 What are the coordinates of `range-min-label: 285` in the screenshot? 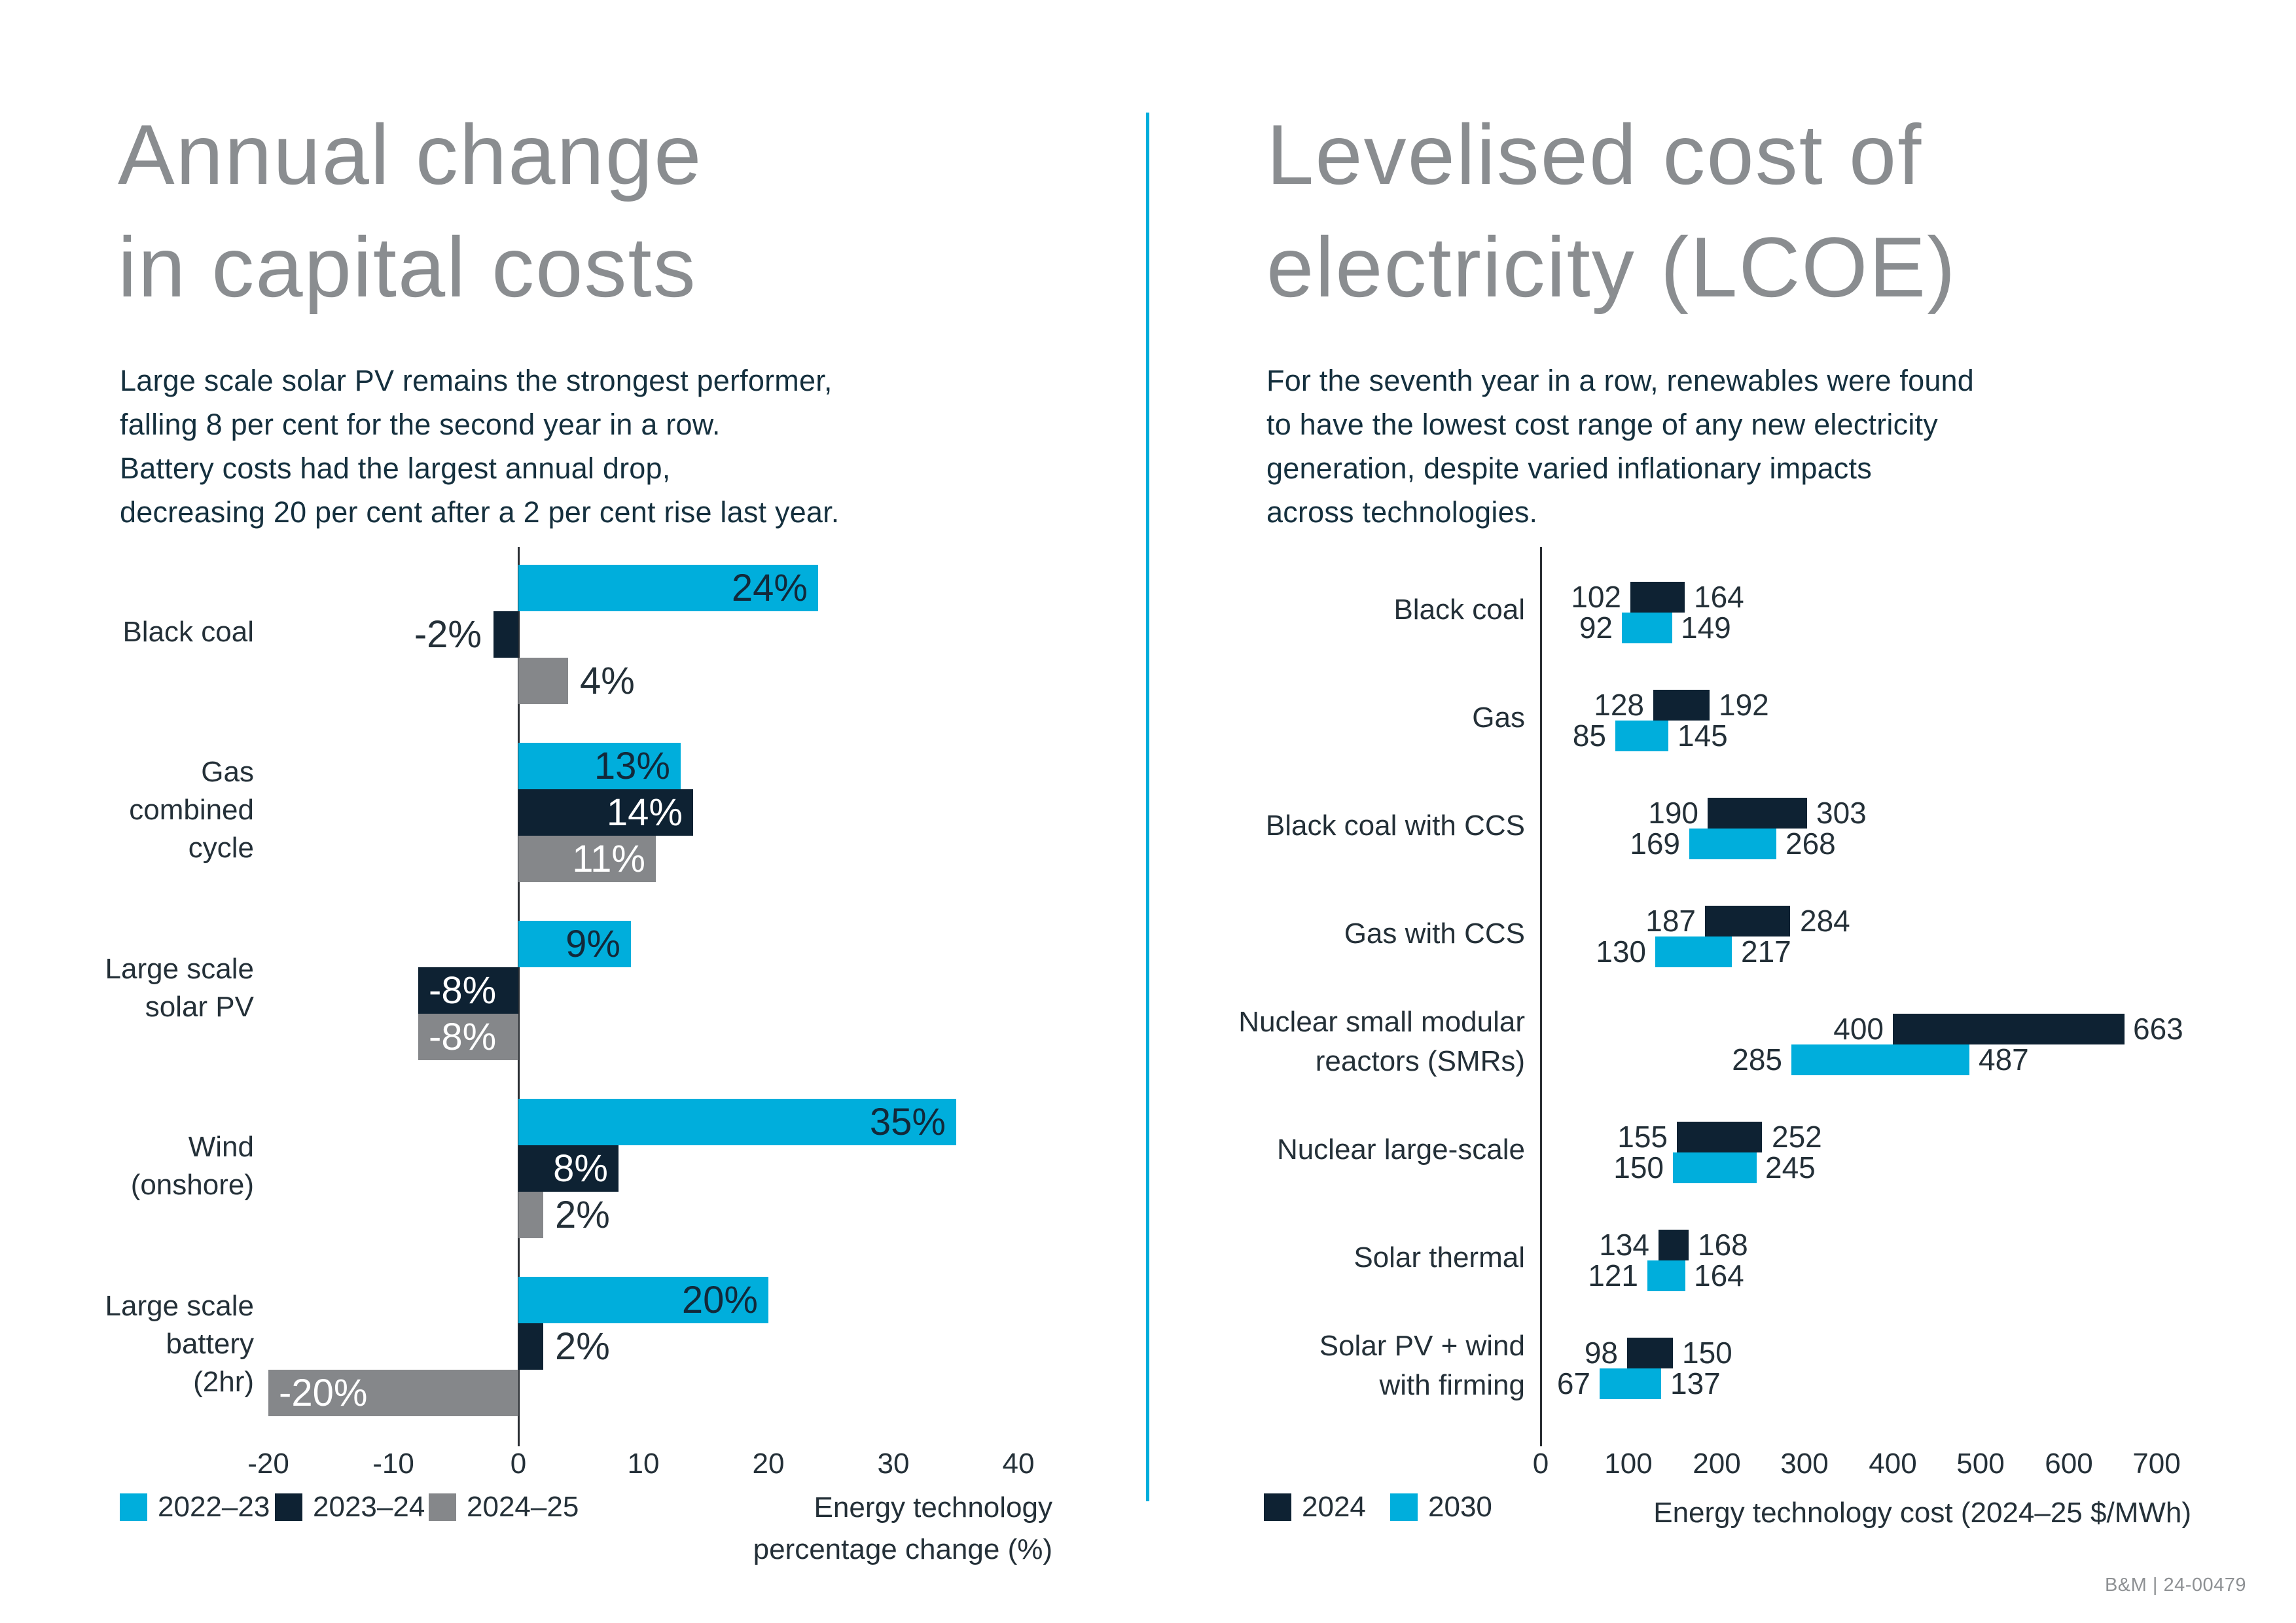 It's located at (1757, 1060).